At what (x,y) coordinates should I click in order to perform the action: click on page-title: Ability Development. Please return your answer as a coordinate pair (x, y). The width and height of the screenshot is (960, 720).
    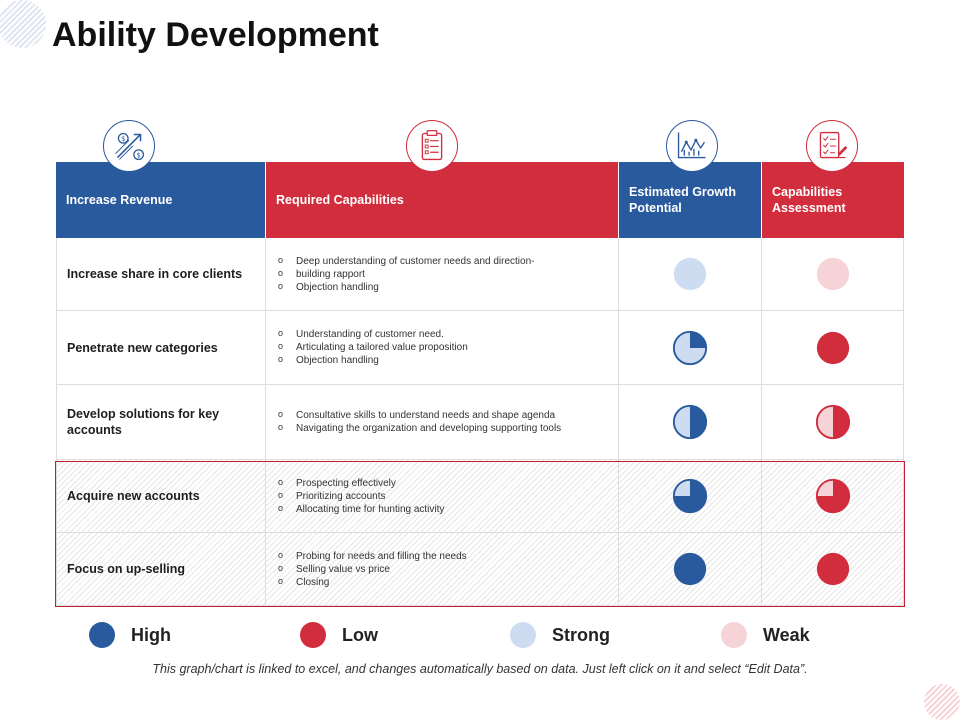
    Looking at the image, I should click on (215, 35).